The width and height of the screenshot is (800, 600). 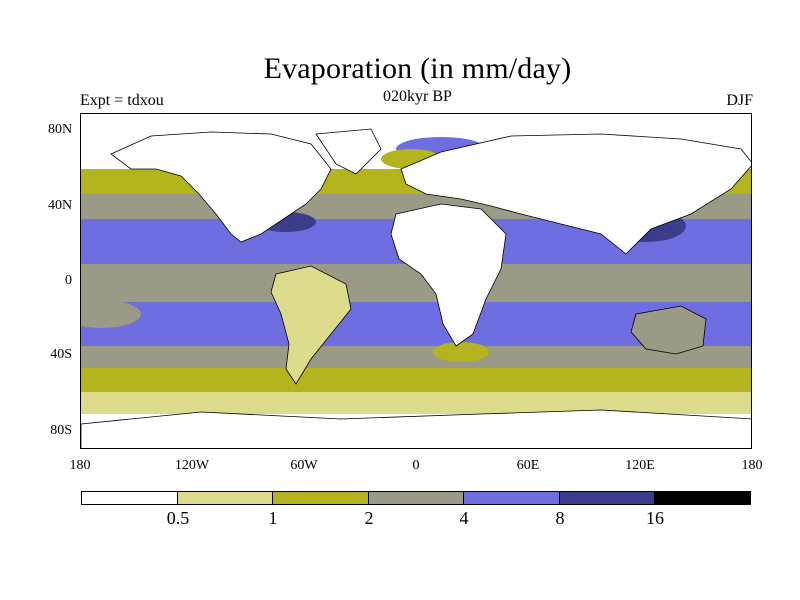 I want to click on australia-land, so click(x=668, y=330).